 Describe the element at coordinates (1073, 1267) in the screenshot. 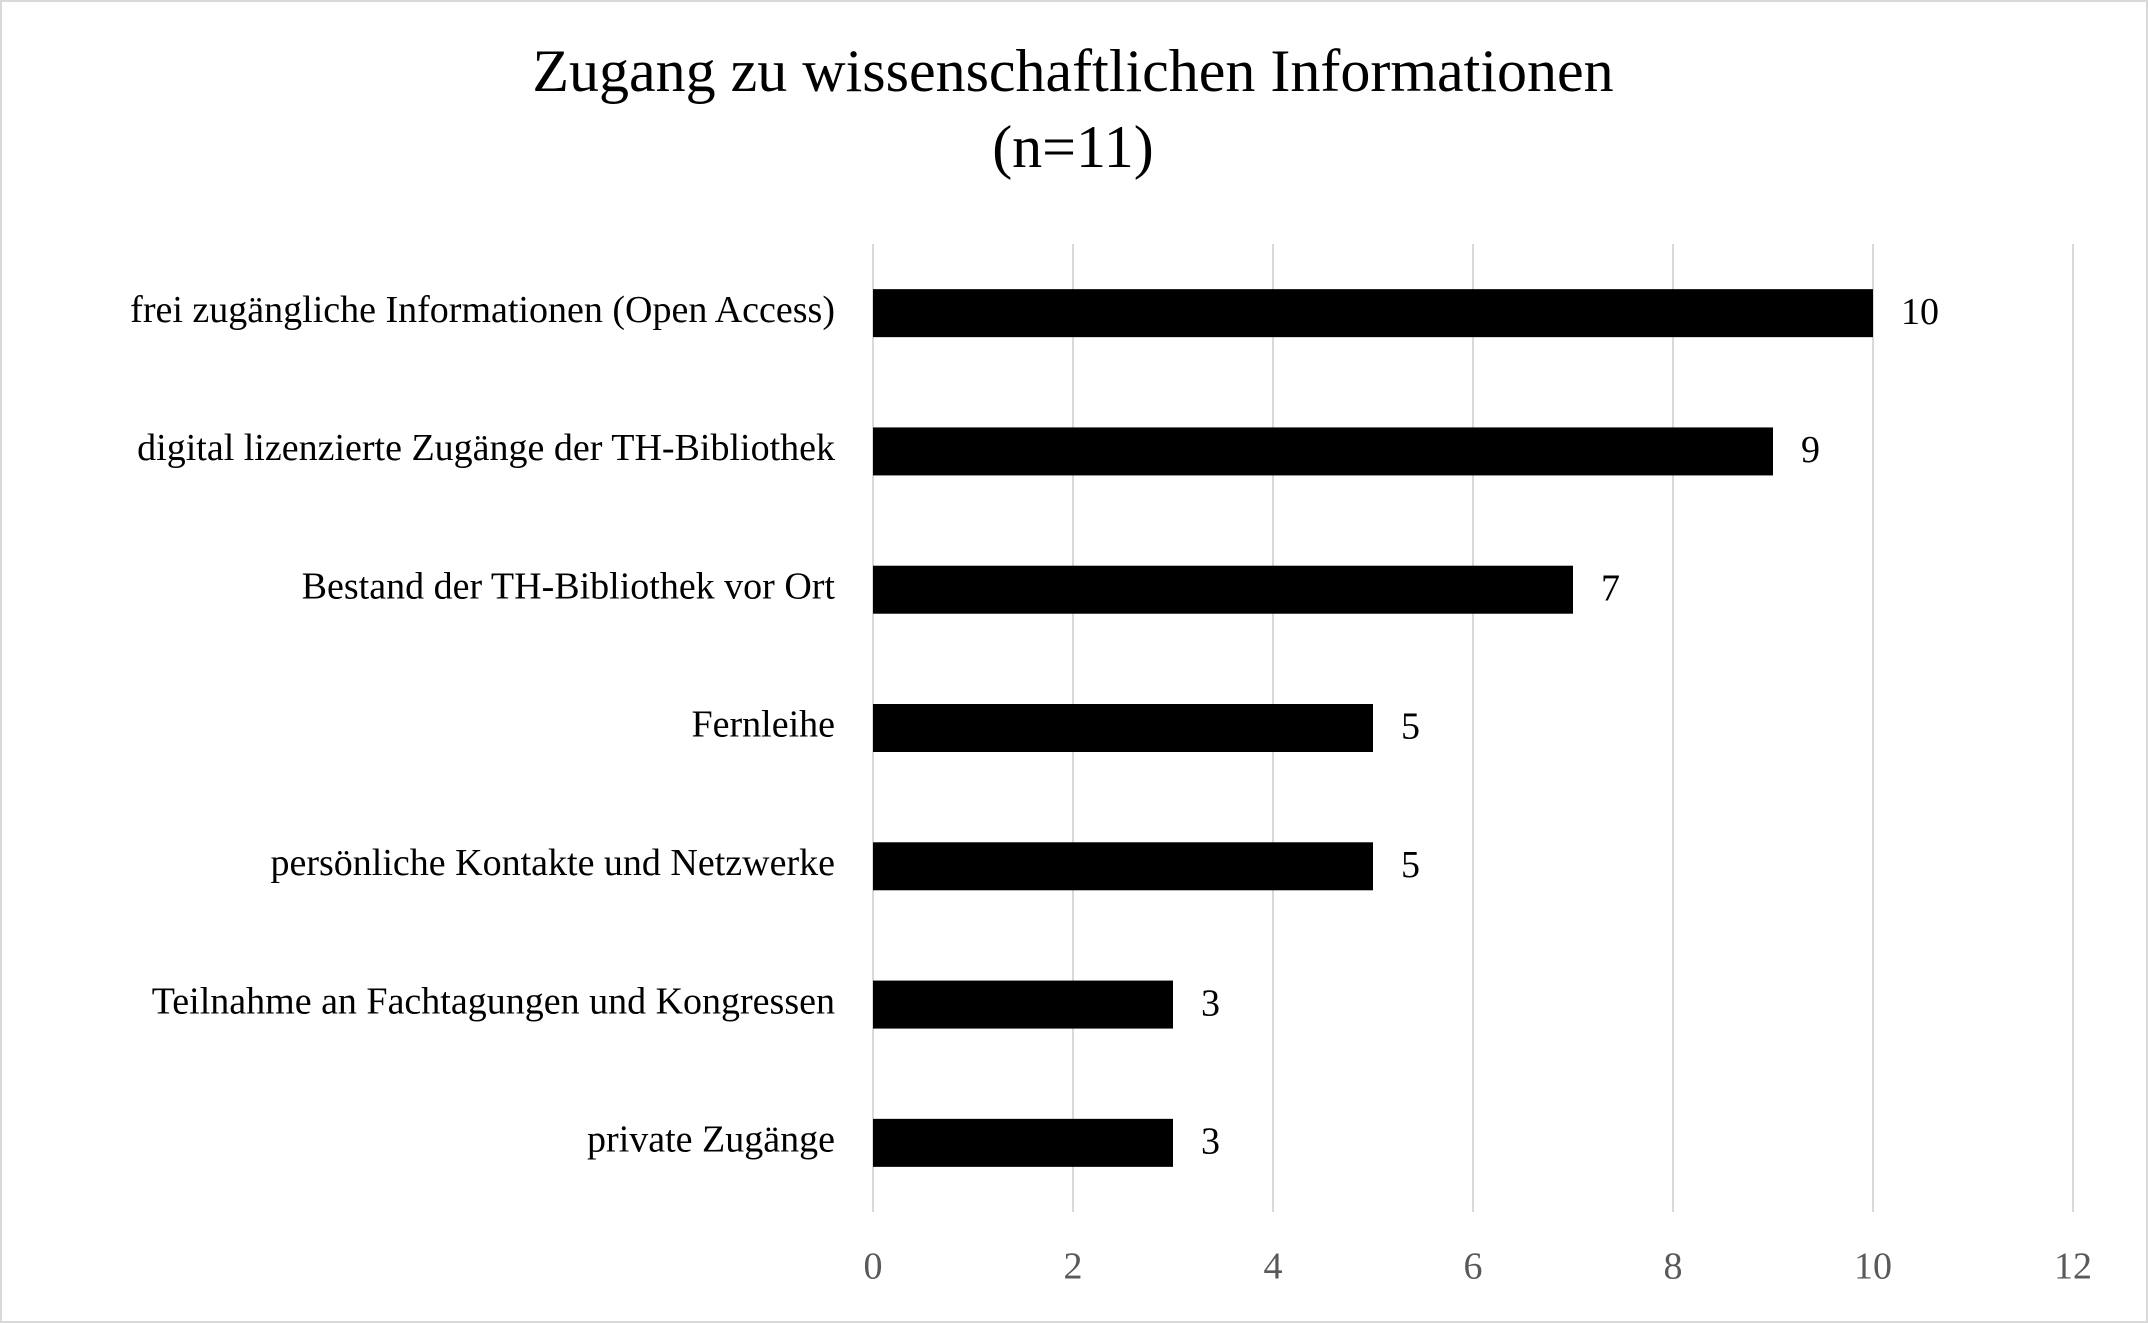

I see `x-tick-label: 2` at that location.